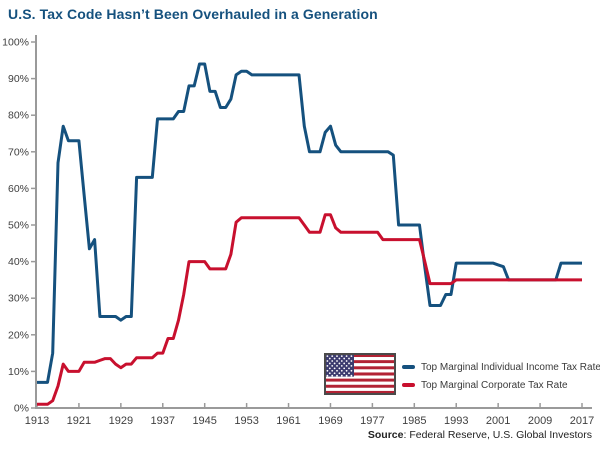 The height and width of the screenshot is (450, 600). I want to click on svg-text: 0%, so click(21, 409).